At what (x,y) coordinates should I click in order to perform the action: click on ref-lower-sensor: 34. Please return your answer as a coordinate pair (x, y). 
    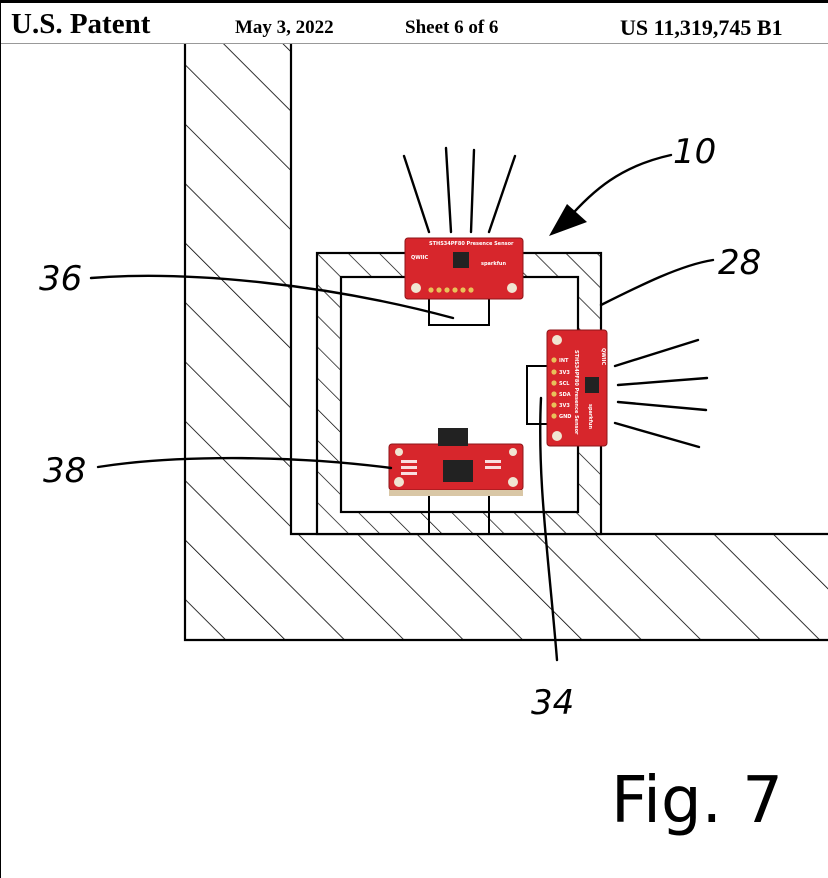
    Looking at the image, I should click on (552, 703).